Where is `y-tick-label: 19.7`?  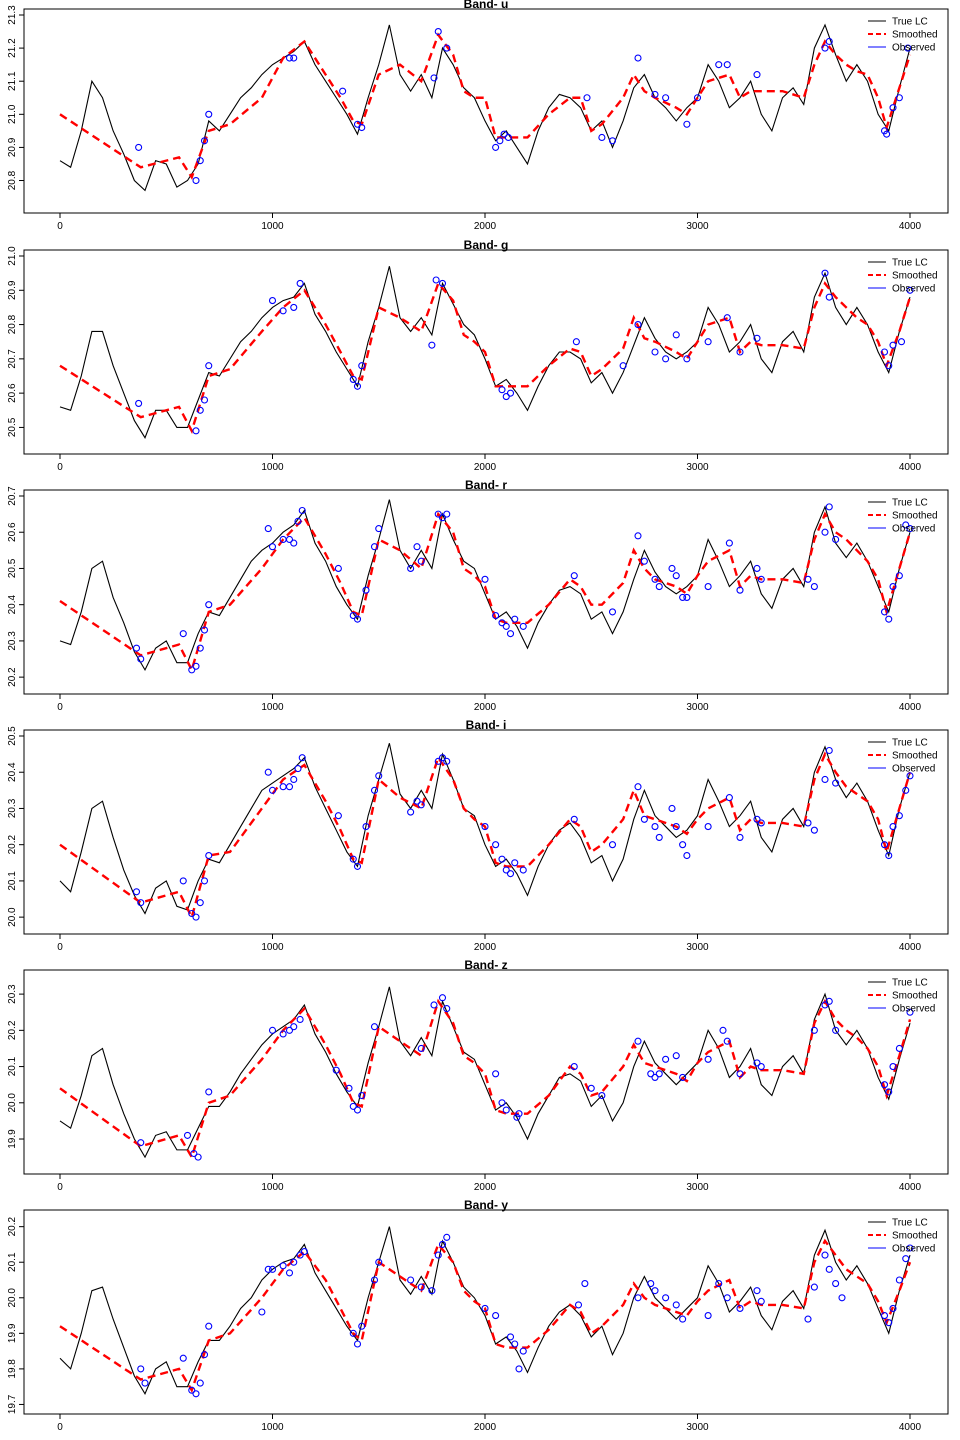 y-tick-label: 19.7 is located at coordinates (12, 1404).